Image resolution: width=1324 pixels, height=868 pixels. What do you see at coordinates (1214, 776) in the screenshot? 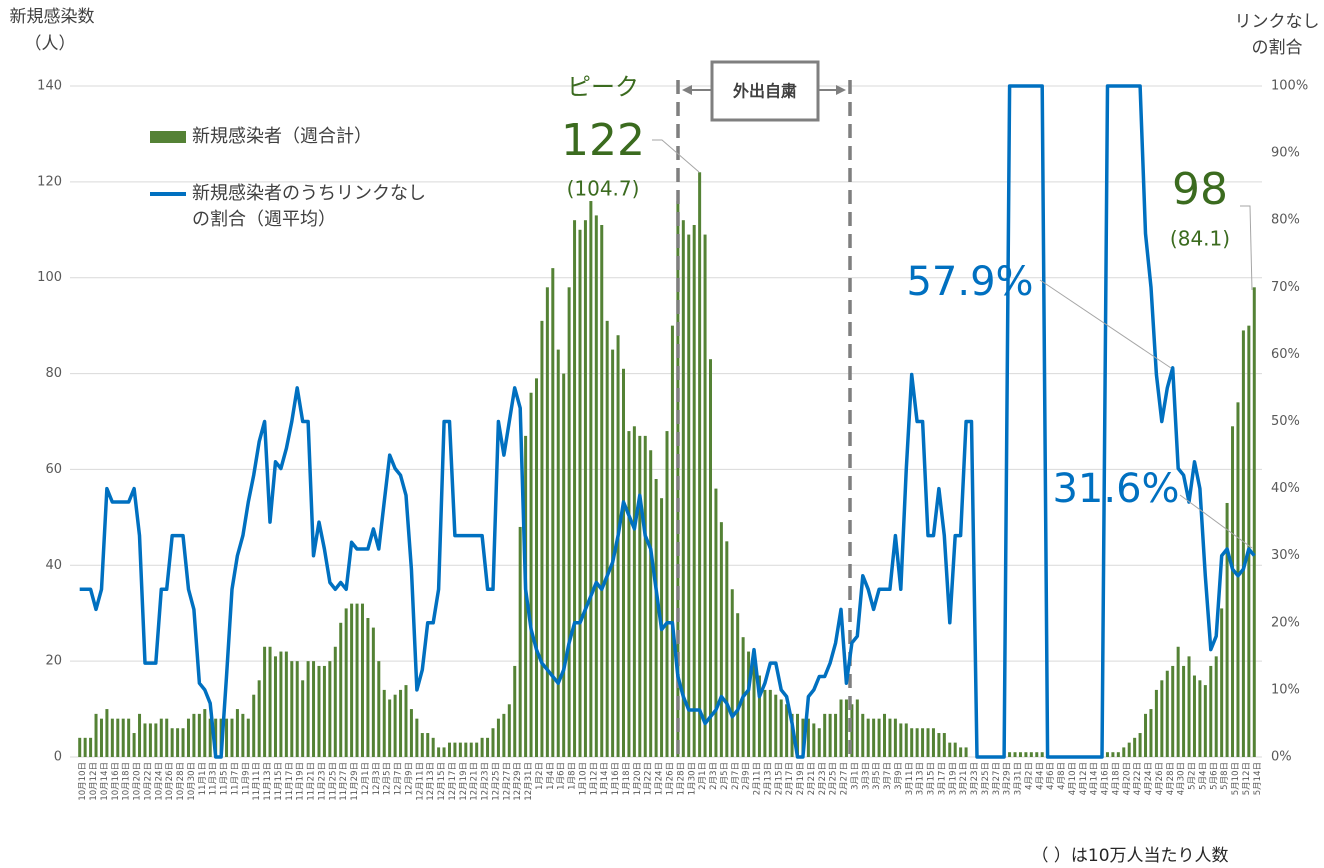
I see `x-tick-label: 5月6日` at bounding box center [1214, 776].